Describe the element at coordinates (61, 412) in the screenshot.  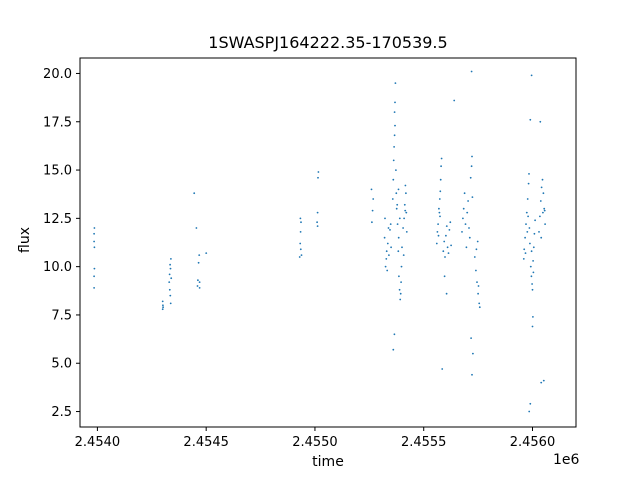
I see `y-tick-label: 2.5` at that location.